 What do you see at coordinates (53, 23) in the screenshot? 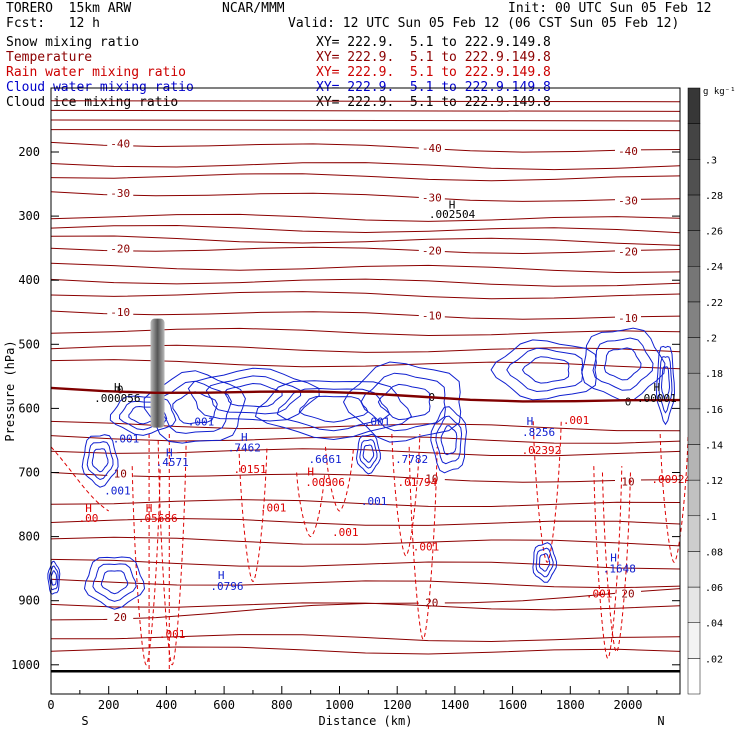
I see `forecast-hour: Fcst: 12 h` at bounding box center [53, 23].